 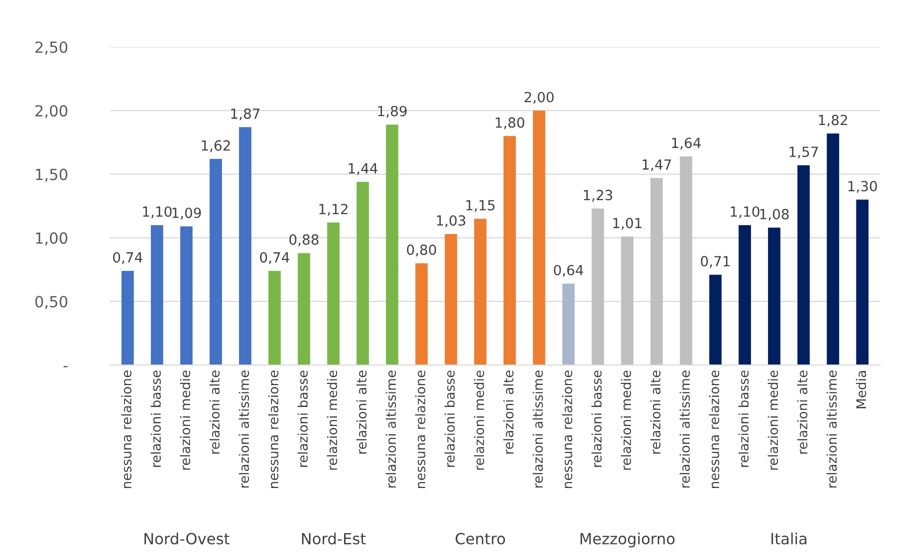 I want to click on data-label: 0,80, so click(x=421, y=250).